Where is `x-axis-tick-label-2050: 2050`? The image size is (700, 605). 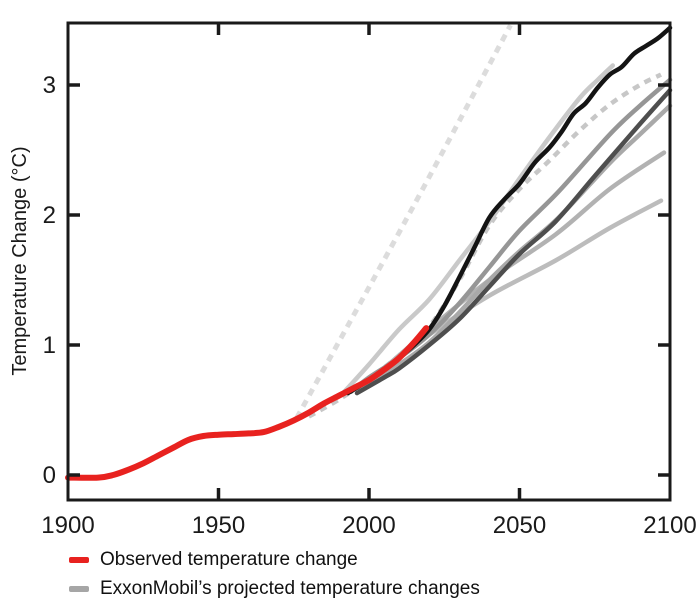
x-axis-tick-label-2050: 2050 is located at coordinates (519, 525).